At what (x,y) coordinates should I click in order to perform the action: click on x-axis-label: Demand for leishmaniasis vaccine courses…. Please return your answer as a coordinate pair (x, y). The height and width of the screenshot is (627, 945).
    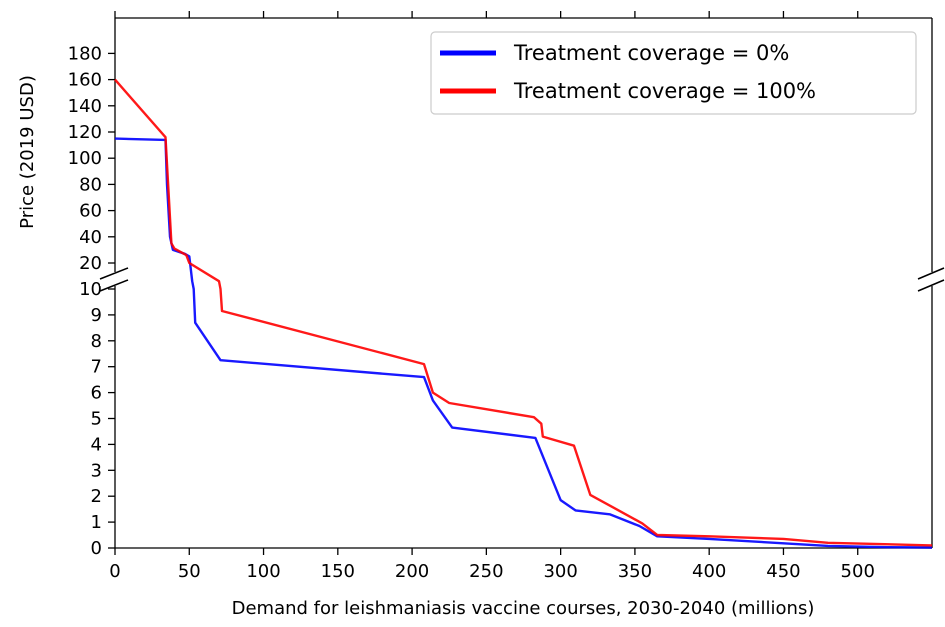
    Looking at the image, I should click on (523, 608).